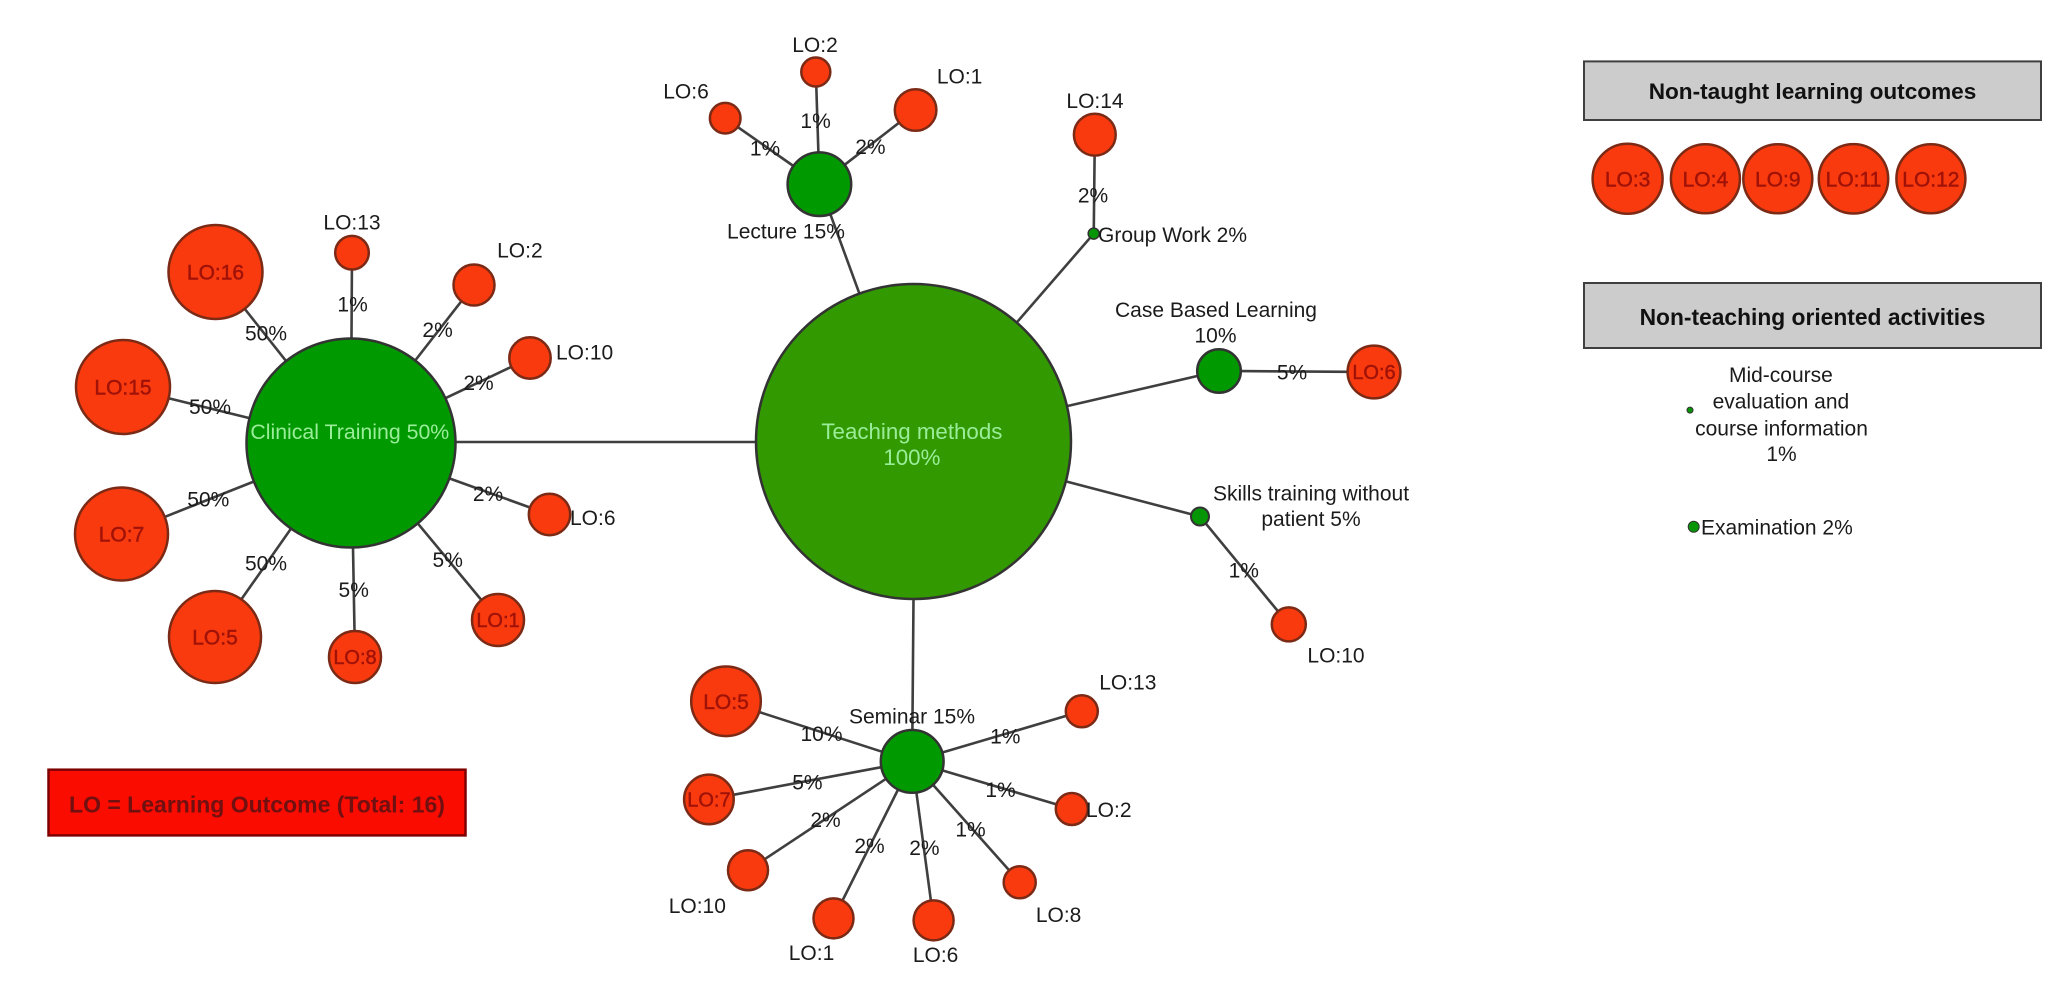  I want to click on svg-text: course information, so click(1781, 428).